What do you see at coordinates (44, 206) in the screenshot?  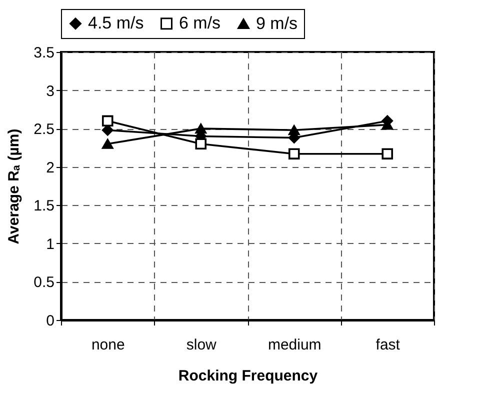 I see `y-tick-label: 1.5` at bounding box center [44, 206].